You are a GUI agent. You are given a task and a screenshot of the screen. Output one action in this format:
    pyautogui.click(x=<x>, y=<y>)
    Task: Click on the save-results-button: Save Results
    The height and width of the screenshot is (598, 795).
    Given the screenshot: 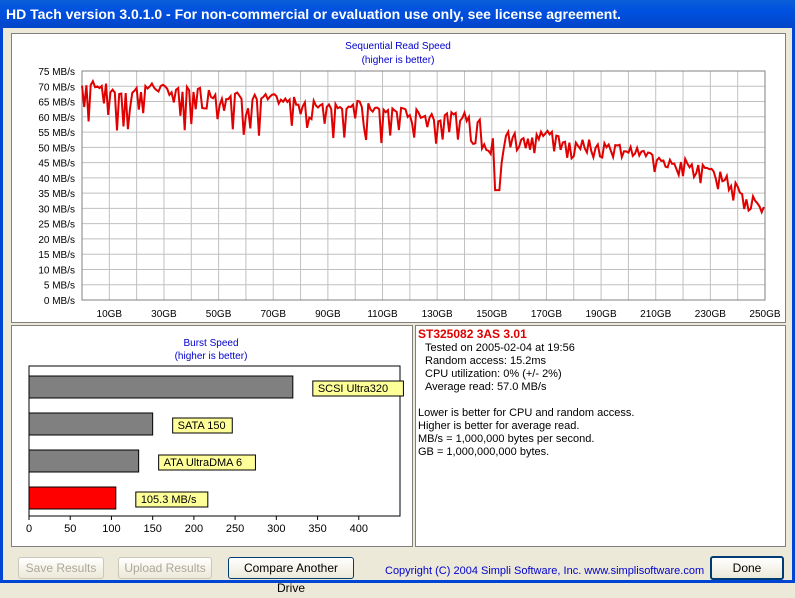 What is the action you would take?
    pyautogui.click(x=61, y=568)
    